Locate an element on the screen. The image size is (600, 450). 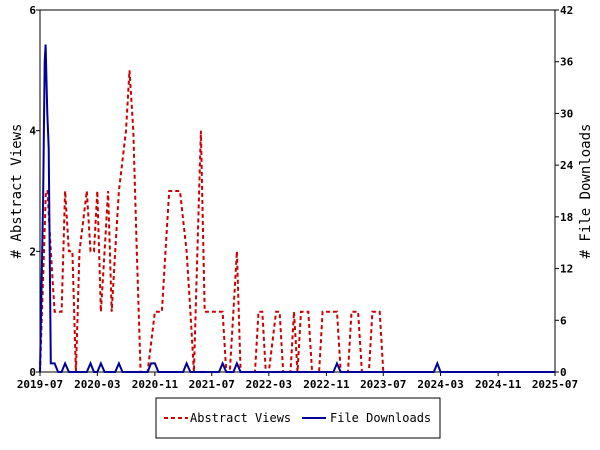
y-left-tick-label: 4 is located at coordinates (32, 131).